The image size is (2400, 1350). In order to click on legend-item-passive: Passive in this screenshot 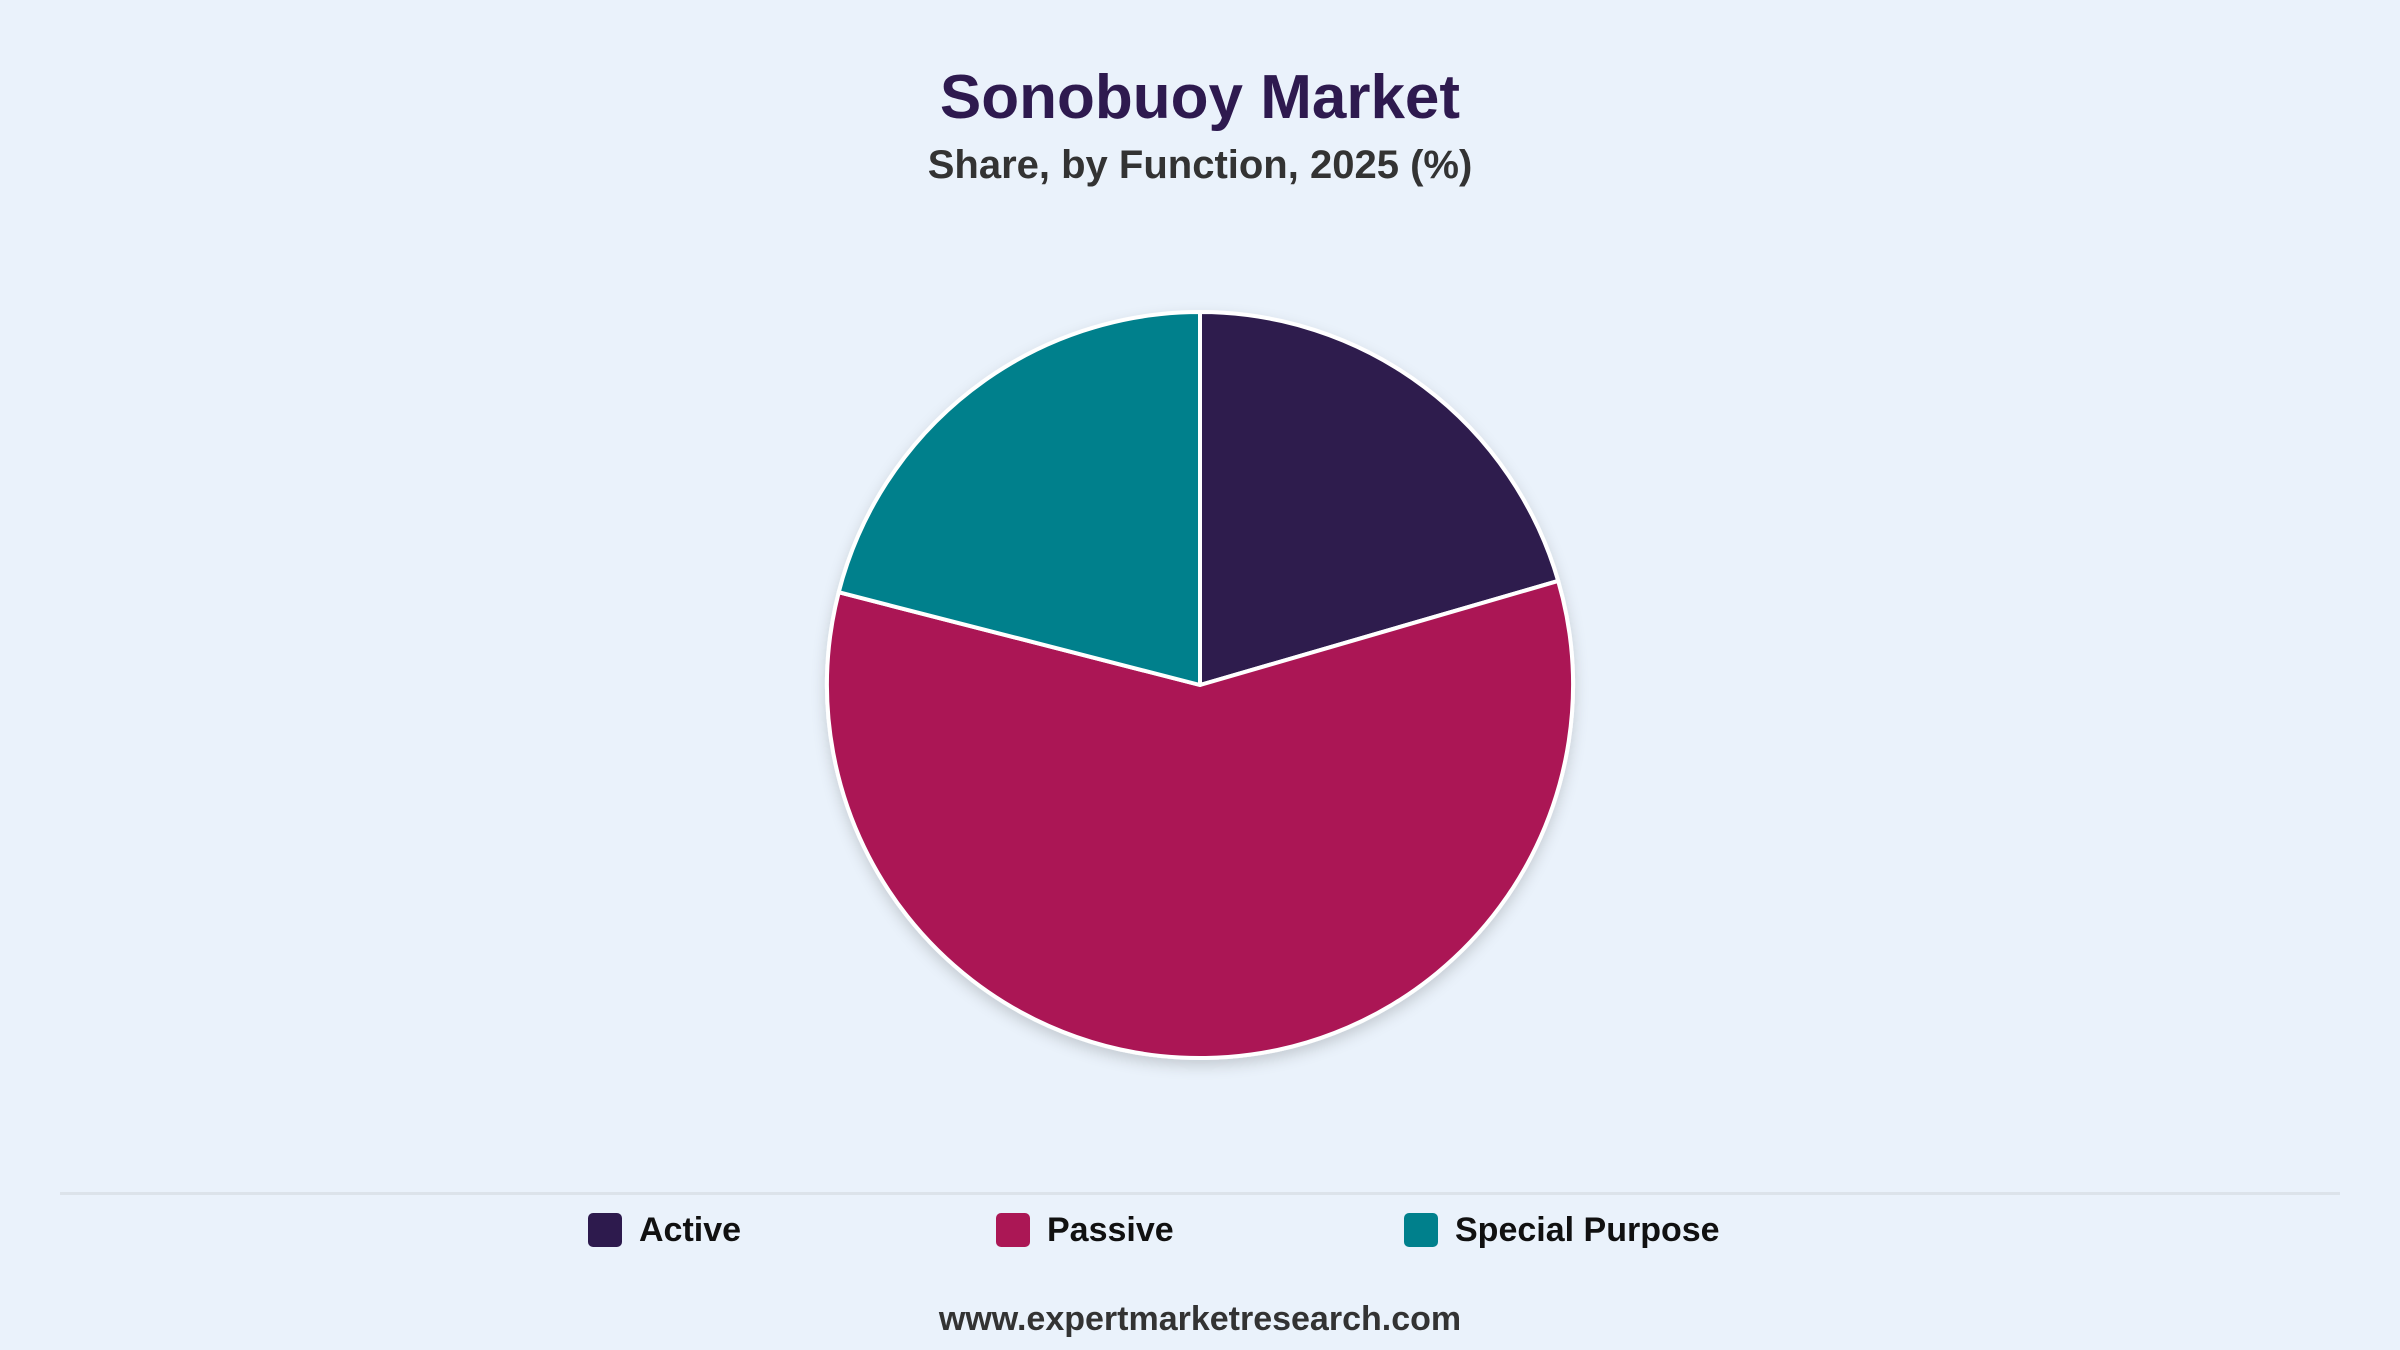, I will do `click(1085, 1230)`.